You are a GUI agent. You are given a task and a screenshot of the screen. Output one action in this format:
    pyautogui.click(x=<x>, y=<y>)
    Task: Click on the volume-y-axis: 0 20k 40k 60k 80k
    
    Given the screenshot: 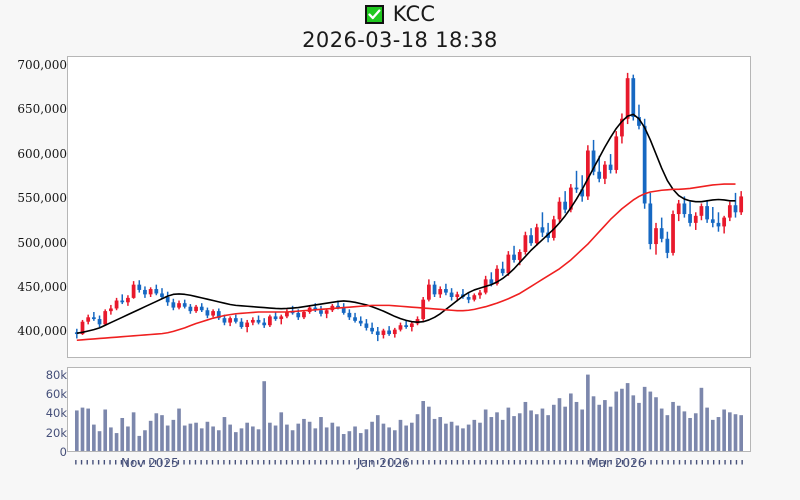 What is the action you would take?
    pyautogui.click(x=33, y=250)
    